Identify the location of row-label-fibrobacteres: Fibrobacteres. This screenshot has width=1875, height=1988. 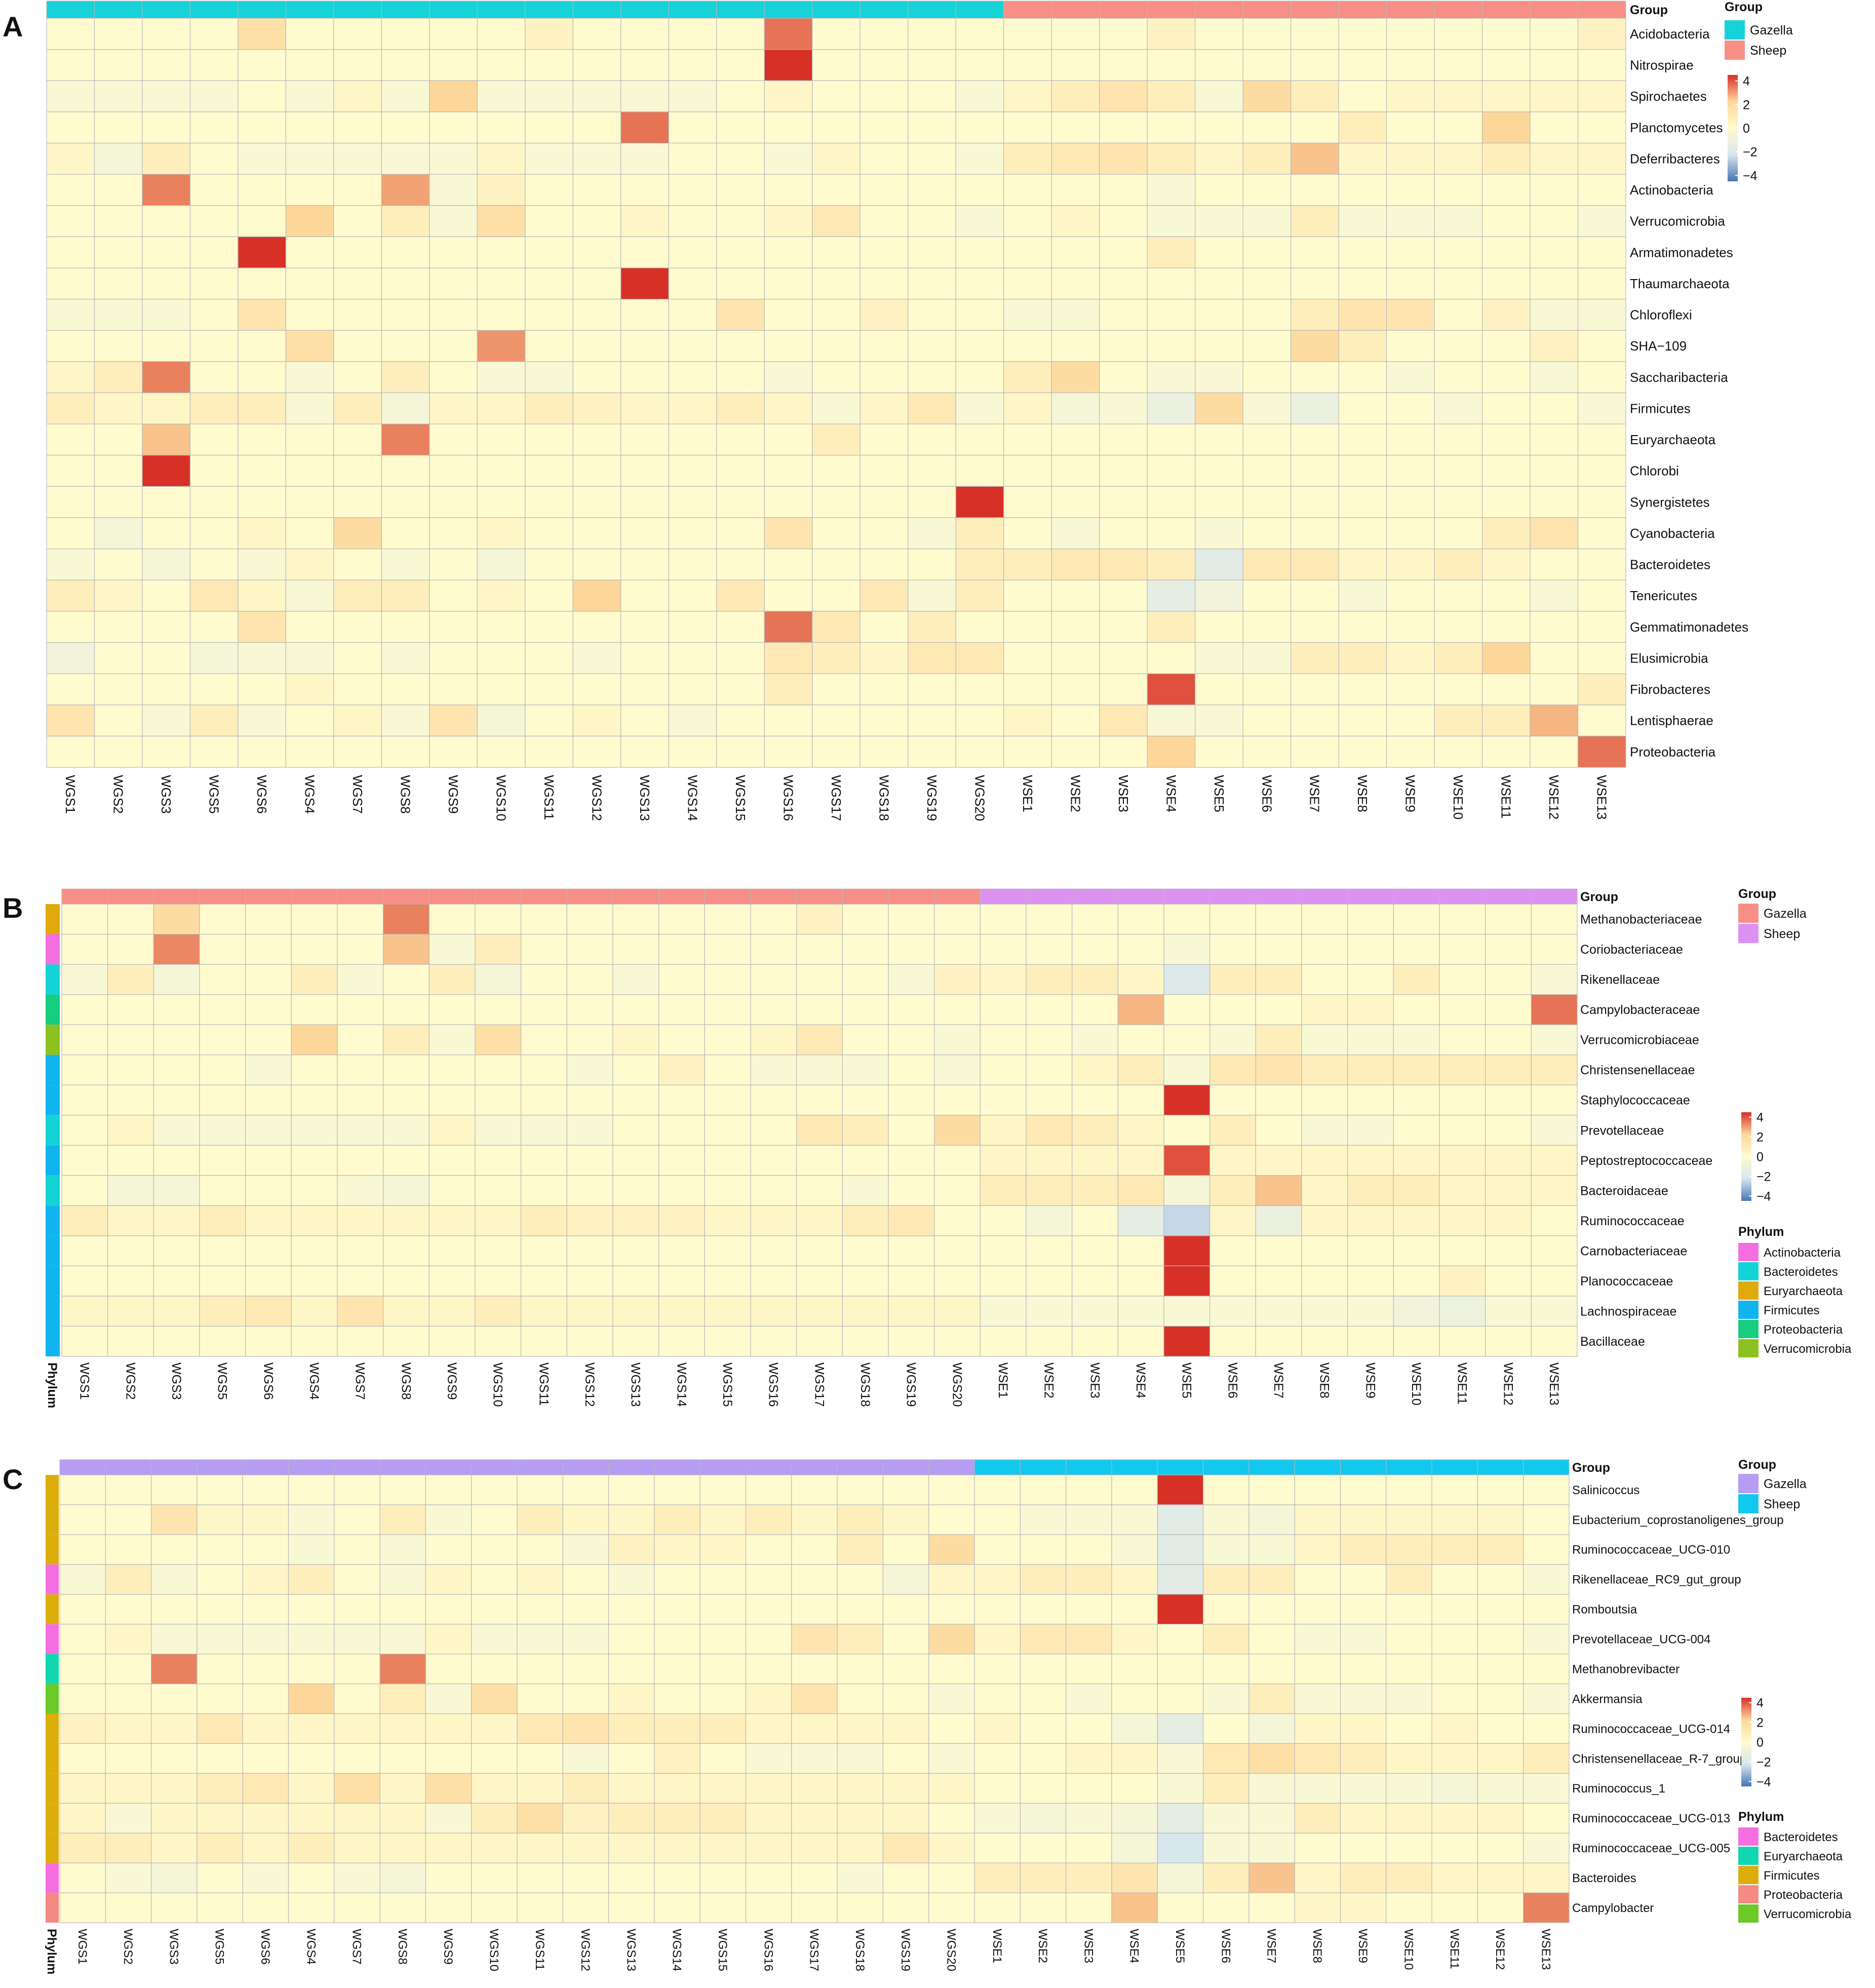
(1670, 689).